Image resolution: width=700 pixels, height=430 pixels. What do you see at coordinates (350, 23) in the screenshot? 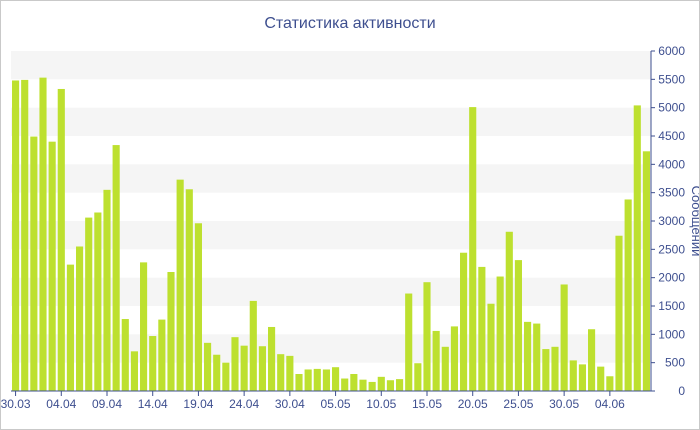
I see `chart-title: Статистика активности` at bounding box center [350, 23].